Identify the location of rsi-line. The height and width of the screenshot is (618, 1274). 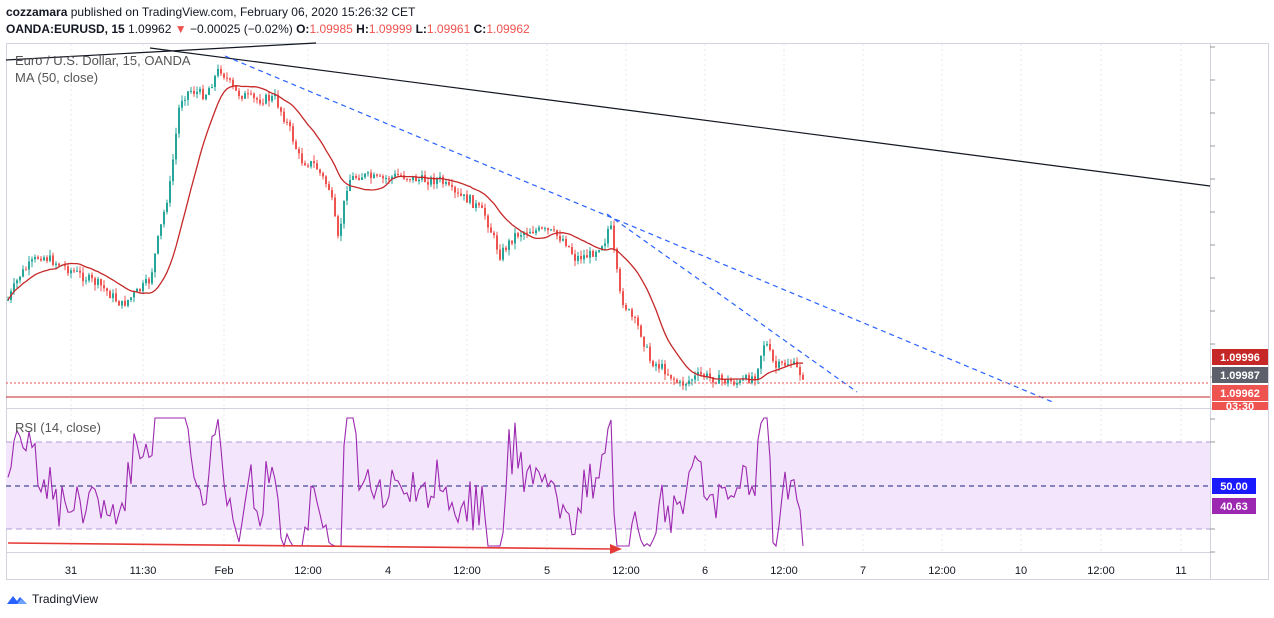
(405, 482).